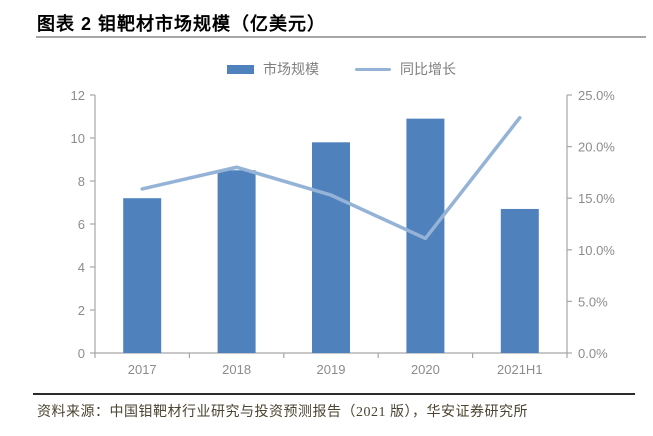  Describe the element at coordinates (520, 369) in the screenshot. I see `x-axis-category-label: 2021H1` at that location.